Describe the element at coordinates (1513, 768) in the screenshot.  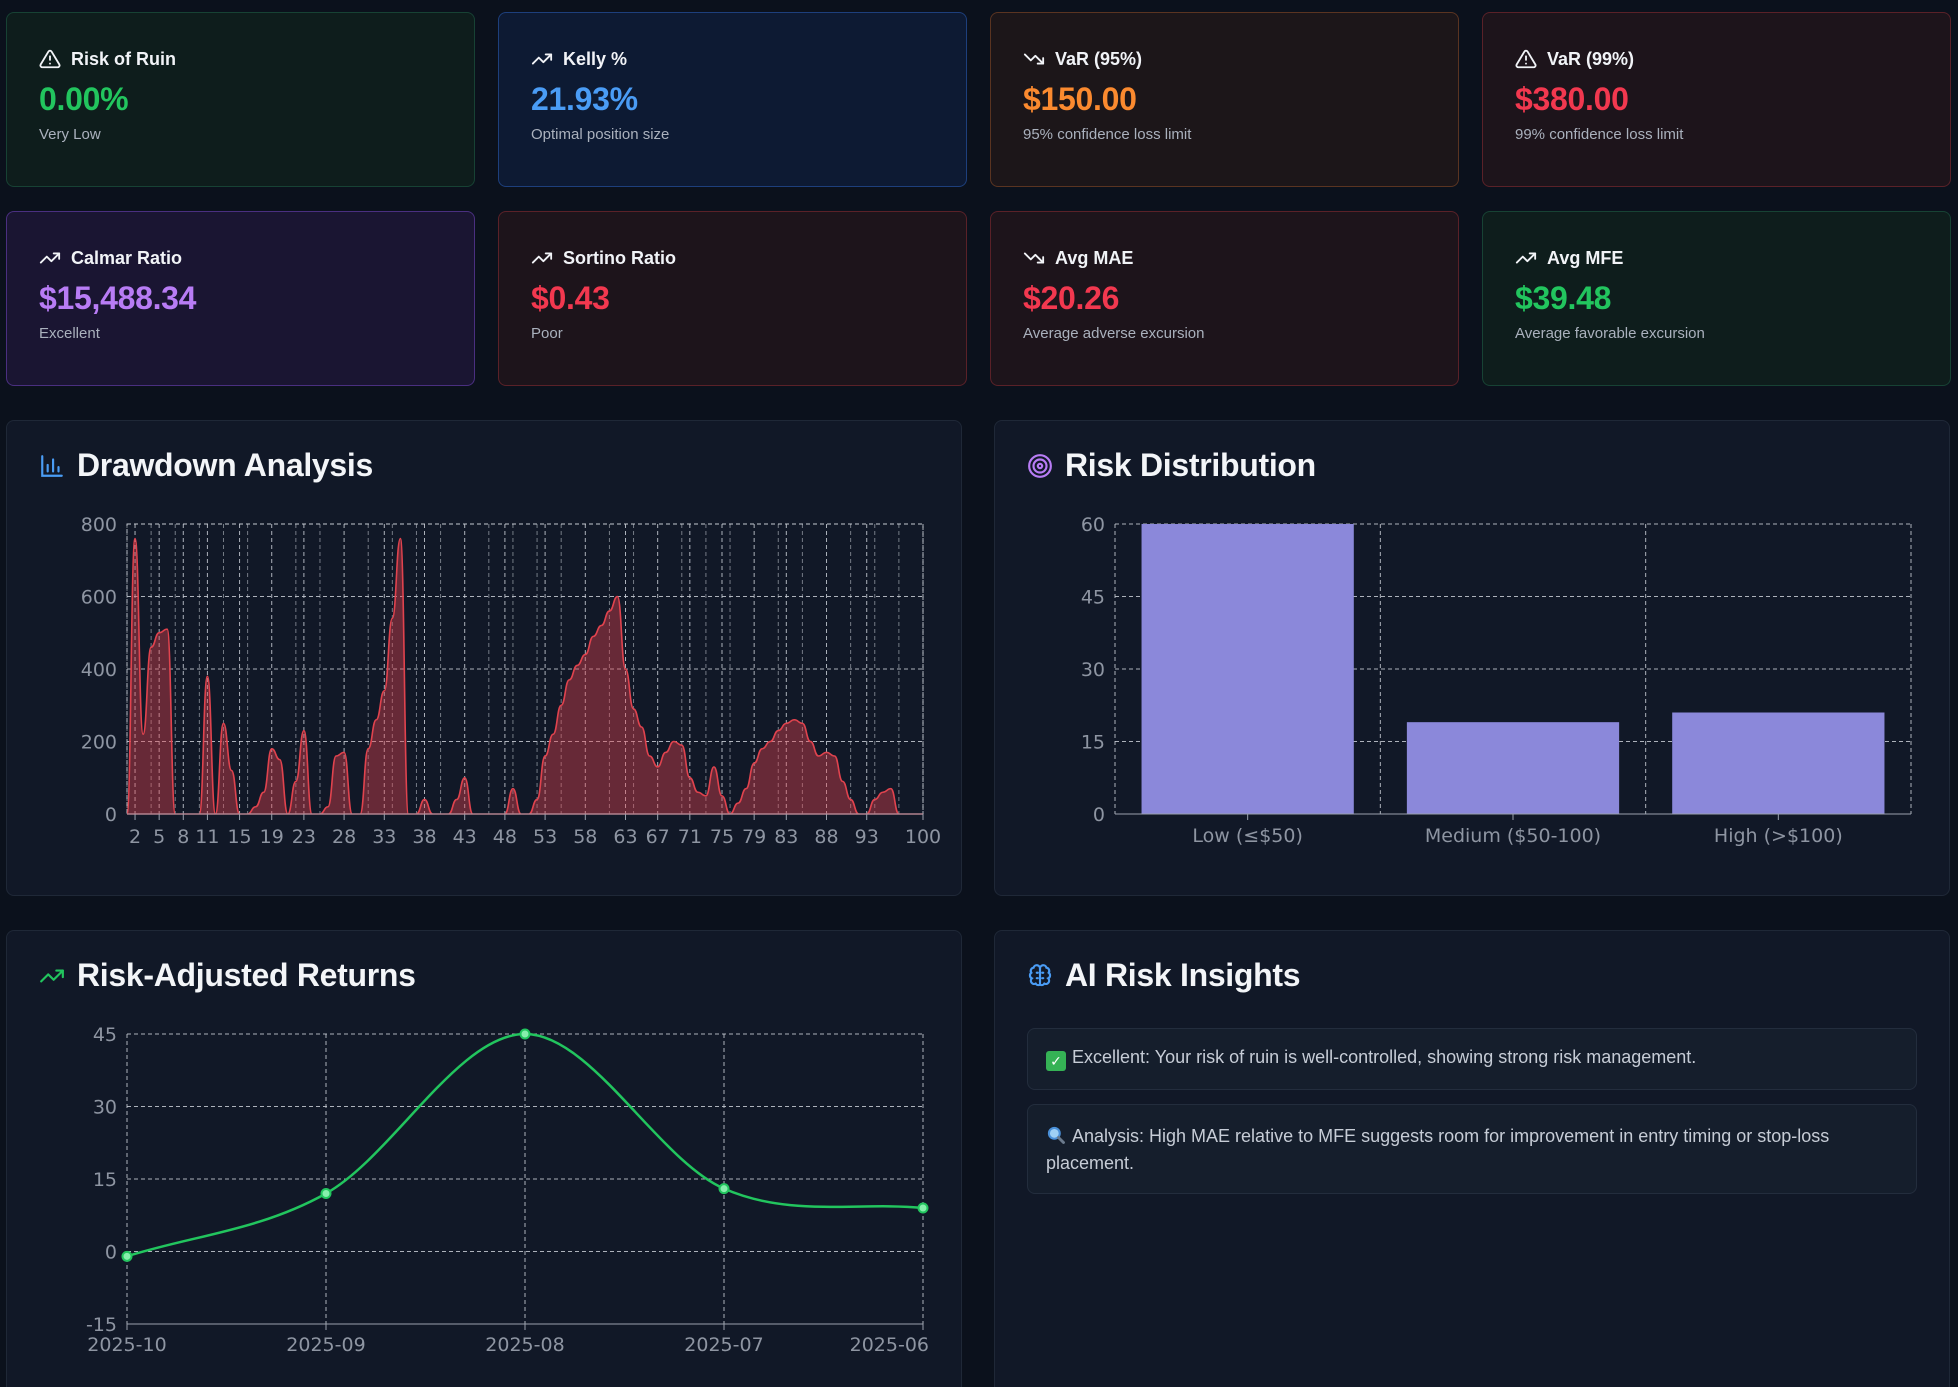
I see `bar-medium` at that location.